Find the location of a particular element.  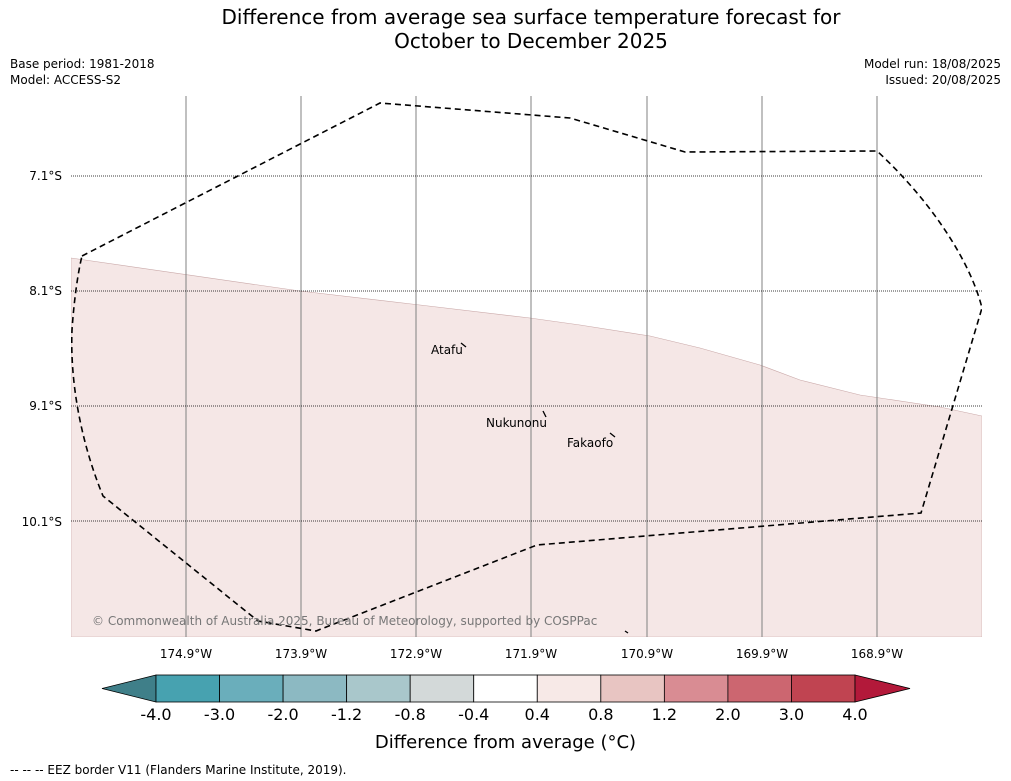

island-label-fakaofo: Fakaofo is located at coordinates (590, 443).